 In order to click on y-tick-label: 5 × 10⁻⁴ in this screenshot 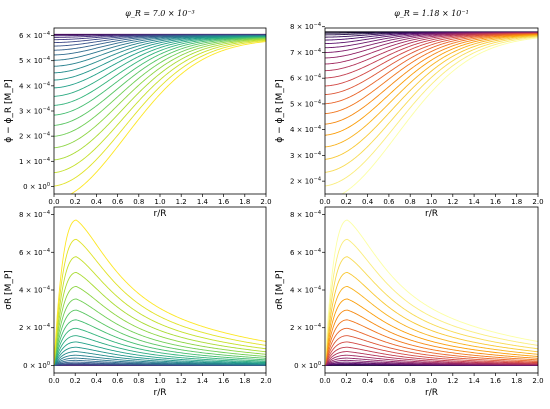, I will do `click(305, 103)`.